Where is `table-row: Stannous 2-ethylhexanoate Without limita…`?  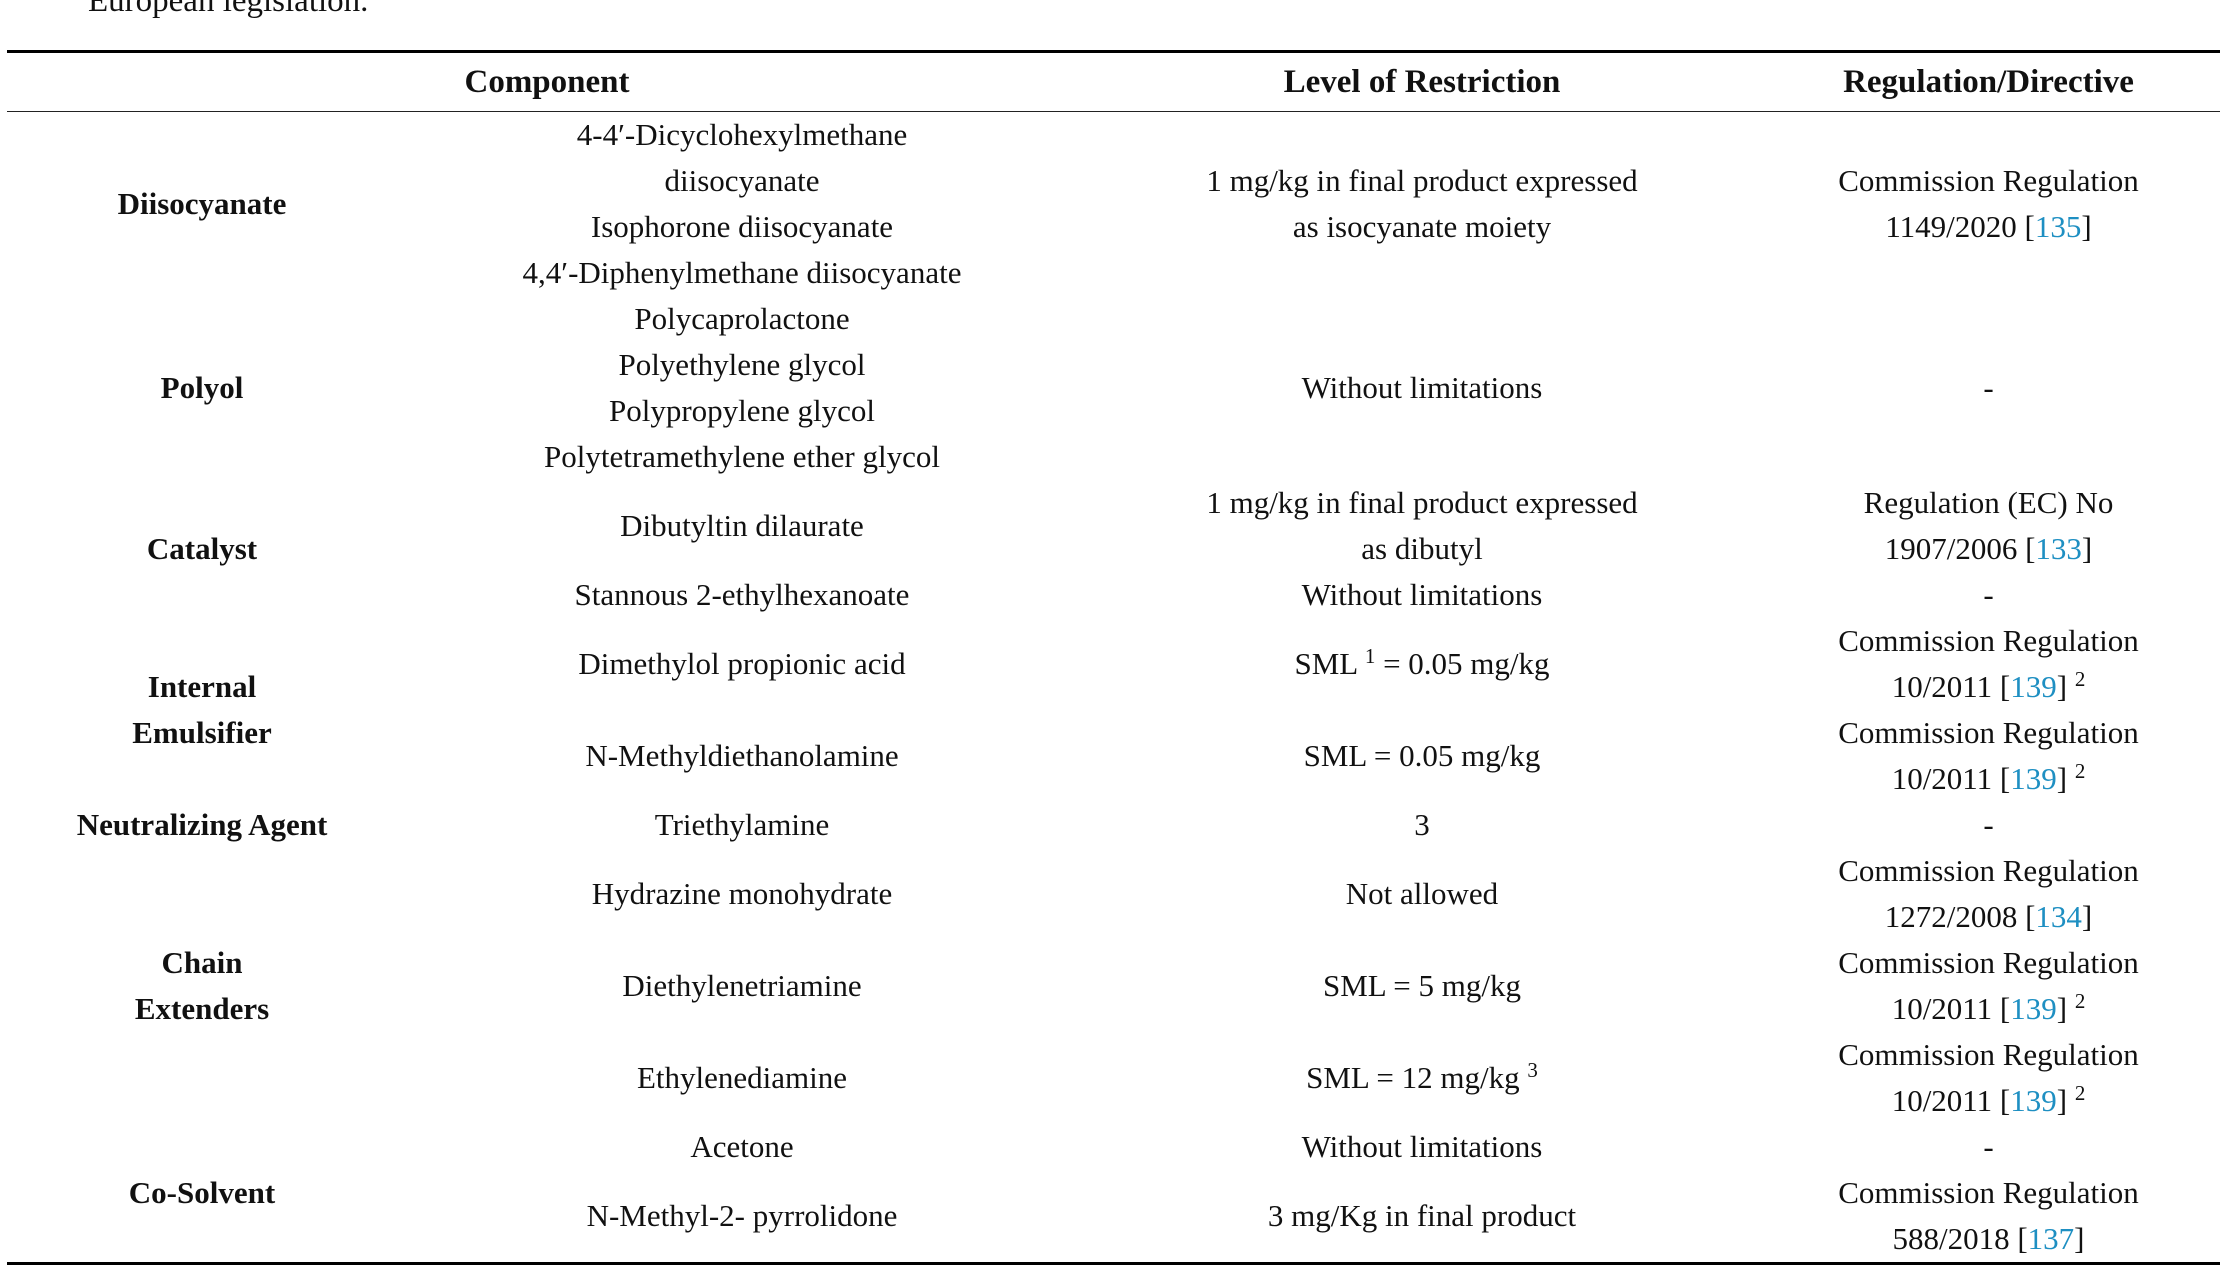
table-row: Stannous 2-ethylhexanoate Without limita… is located at coordinates (1308, 595).